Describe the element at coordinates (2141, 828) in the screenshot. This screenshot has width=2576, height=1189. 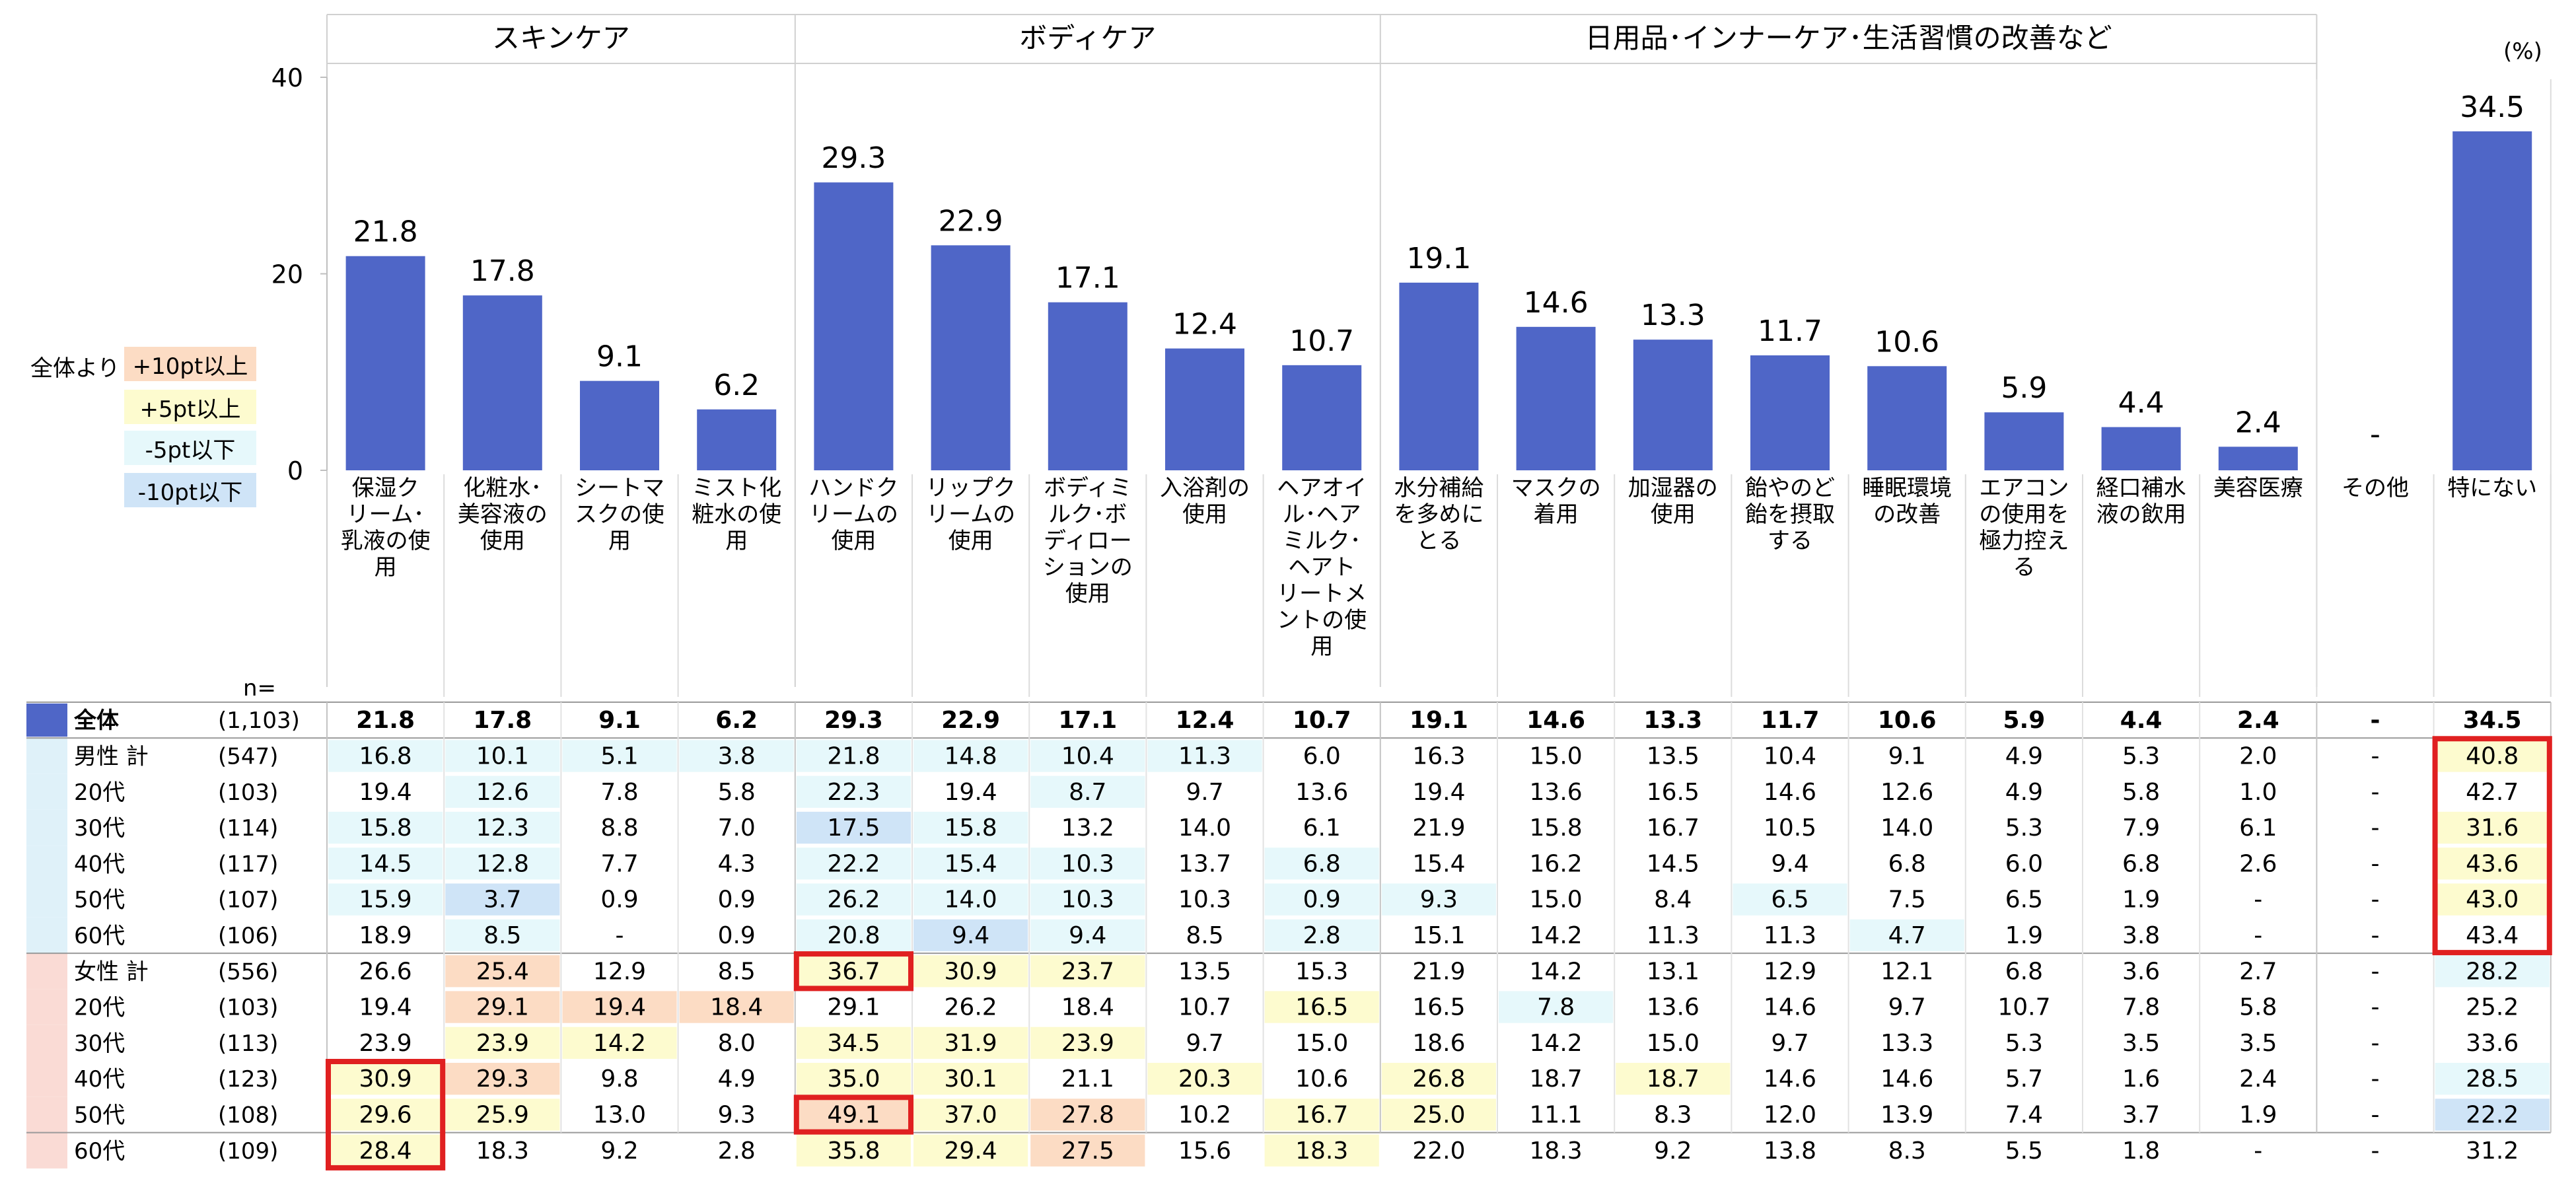
I see `table-cell: 7.9` at that location.